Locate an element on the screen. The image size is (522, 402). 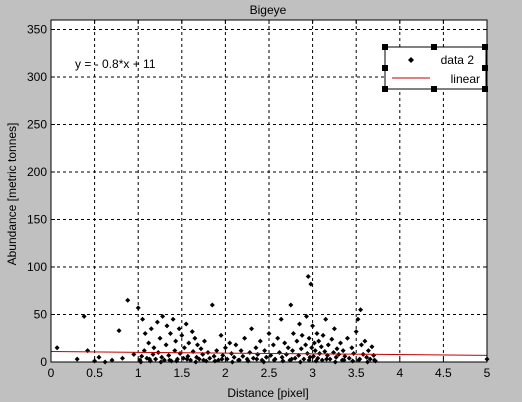
x-axis-label: Distance [pixel] is located at coordinates (267, 393).